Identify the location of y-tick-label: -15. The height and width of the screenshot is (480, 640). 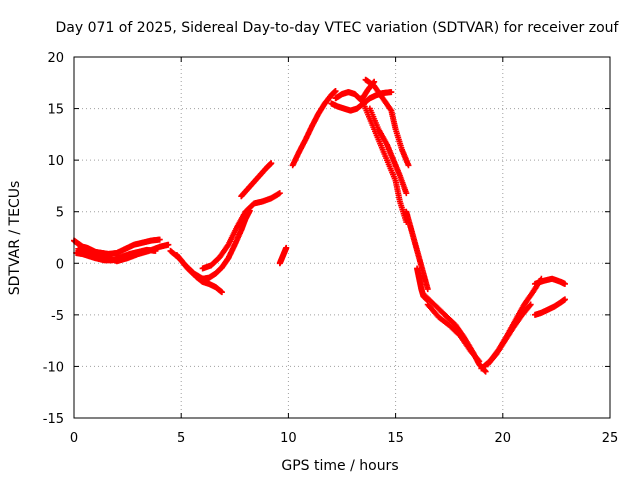
(53, 419).